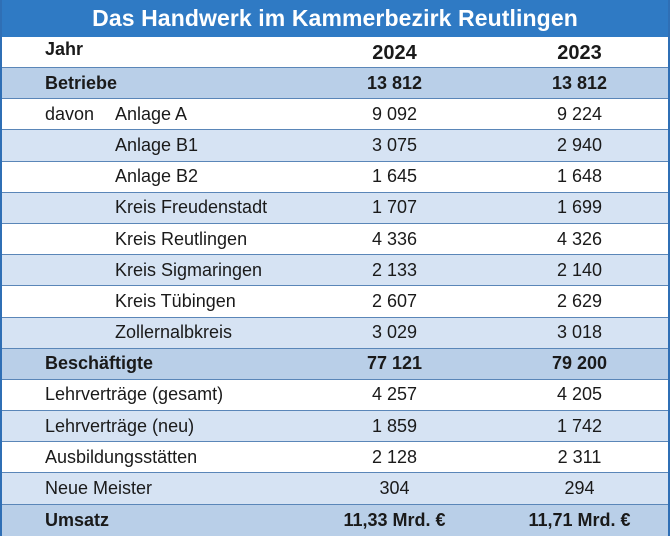 This screenshot has width=670, height=536. I want to click on row-label: Beschäftigte, so click(99, 363).